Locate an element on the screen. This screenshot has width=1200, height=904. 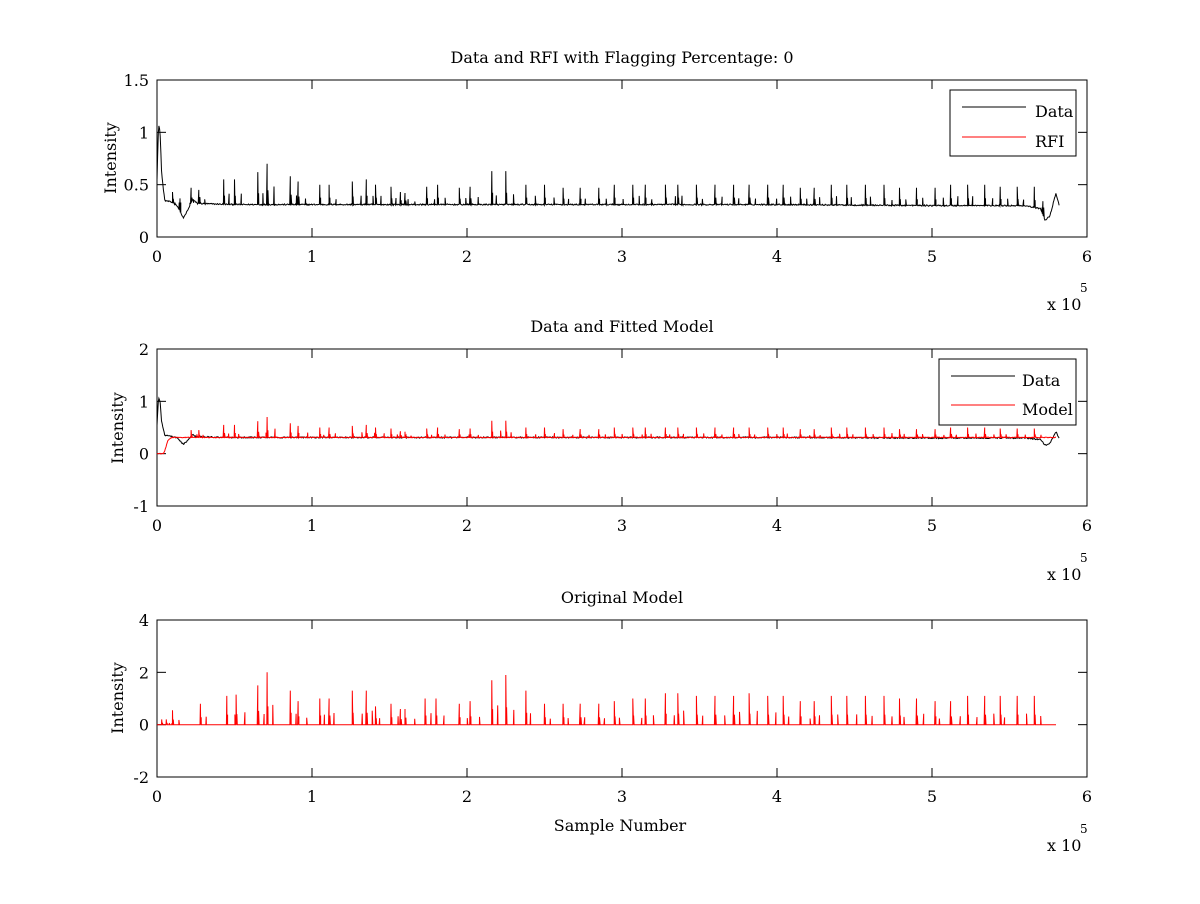
panel-3-y-tick-label: 2 is located at coordinates (144, 672).